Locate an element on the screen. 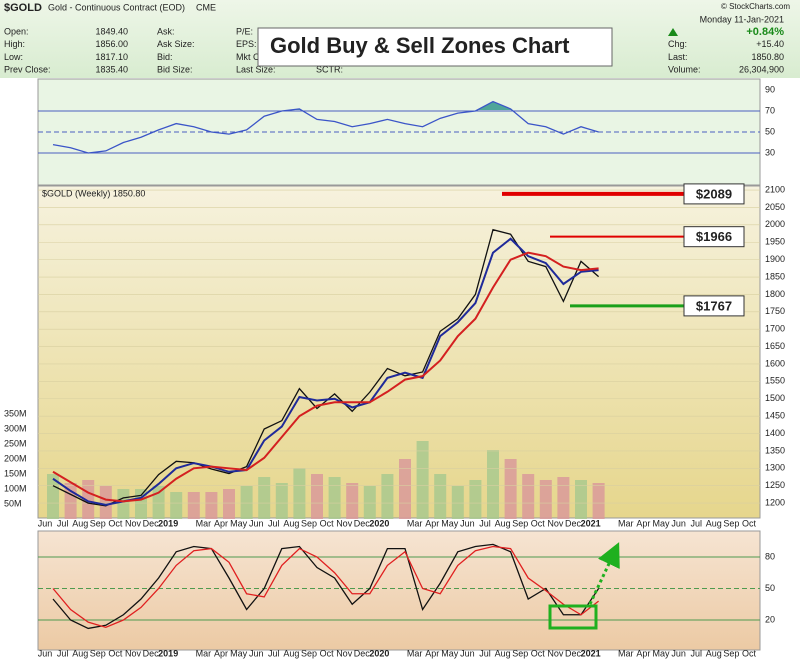  field-label: Chg: is located at coordinates (677, 44).